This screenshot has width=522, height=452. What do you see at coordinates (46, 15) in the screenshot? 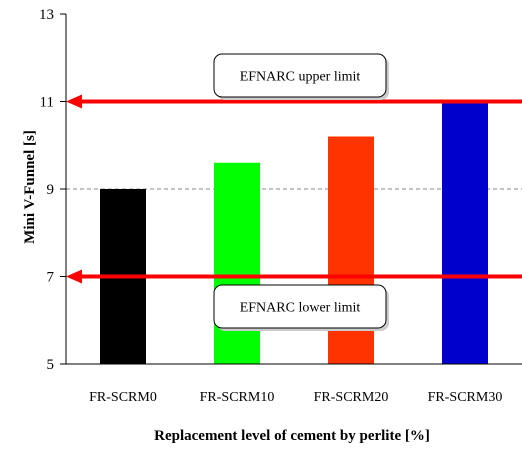
I see `y-tick-label: 13` at bounding box center [46, 15].